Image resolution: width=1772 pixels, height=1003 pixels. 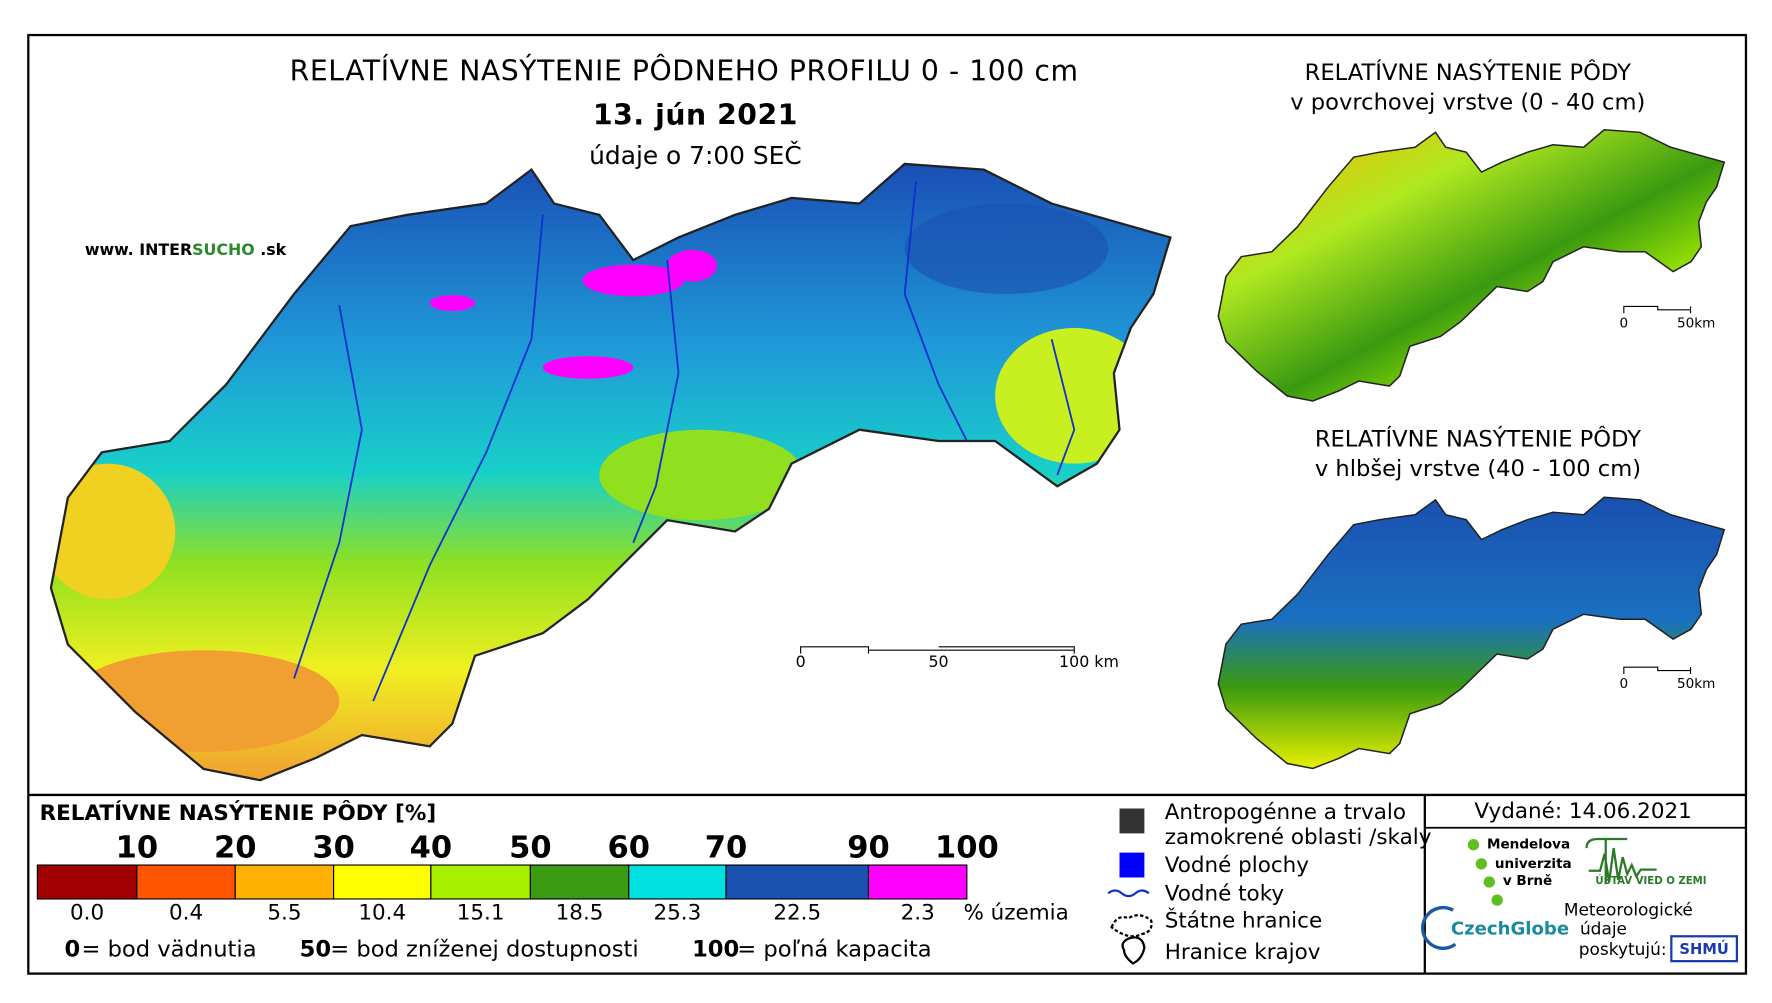 I want to click on legend-title: RELATÍVNE NASÝTENIE PÔDY [%], so click(x=238, y=813).